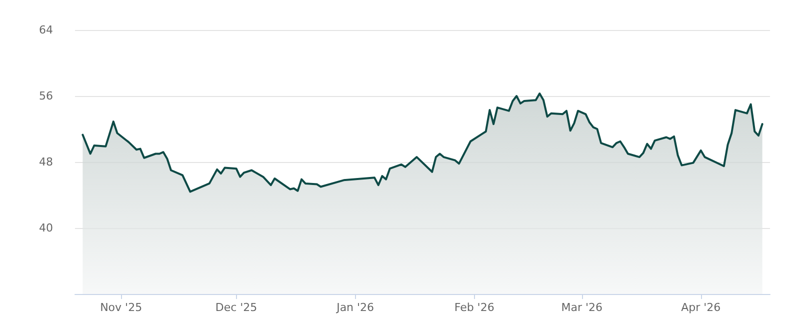 The height and width of the screenshot is (324, 800). What do you see at coordinates (46, 30) in the screenshot?
I see `y-tick-label: 64` at bounding box center [46, 30].